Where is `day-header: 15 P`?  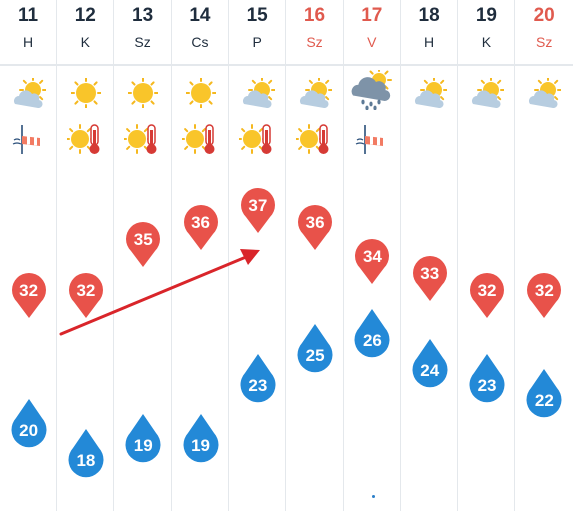 day-header: 15 P is located at coordinates (257, 31).